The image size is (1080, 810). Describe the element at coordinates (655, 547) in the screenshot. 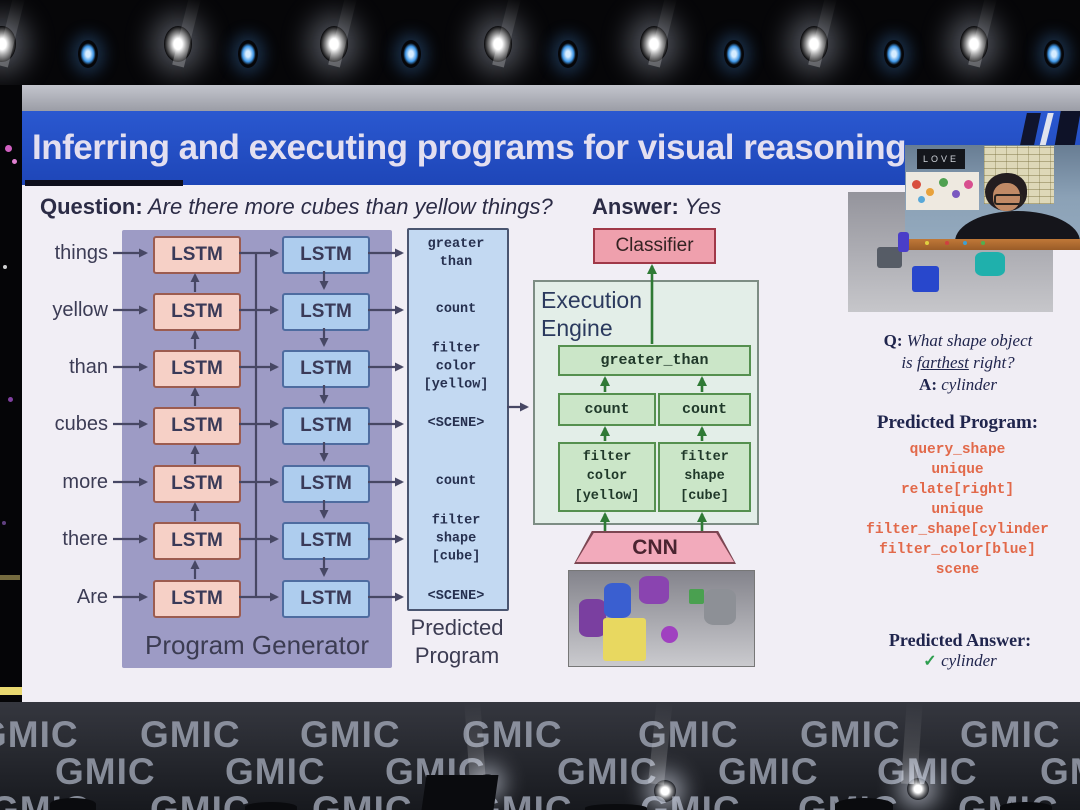

I see `cnn-label: CNN` at that location.